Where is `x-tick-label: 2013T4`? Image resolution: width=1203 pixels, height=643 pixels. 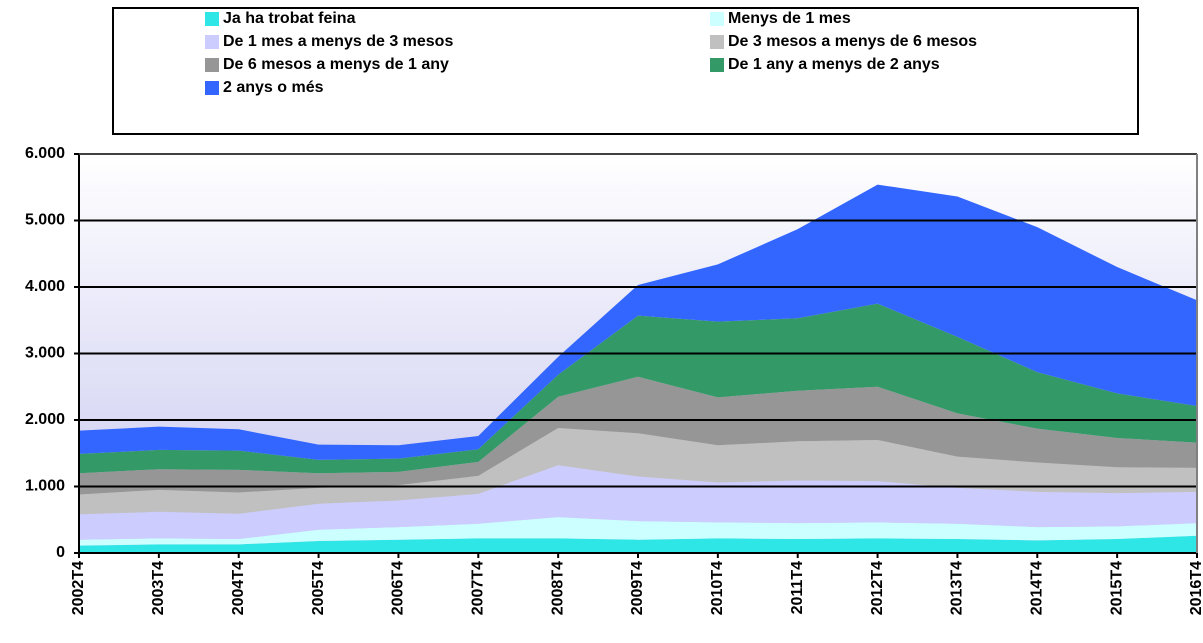
x-tick-label: 2013T4 is located at coordinates (957, 588).